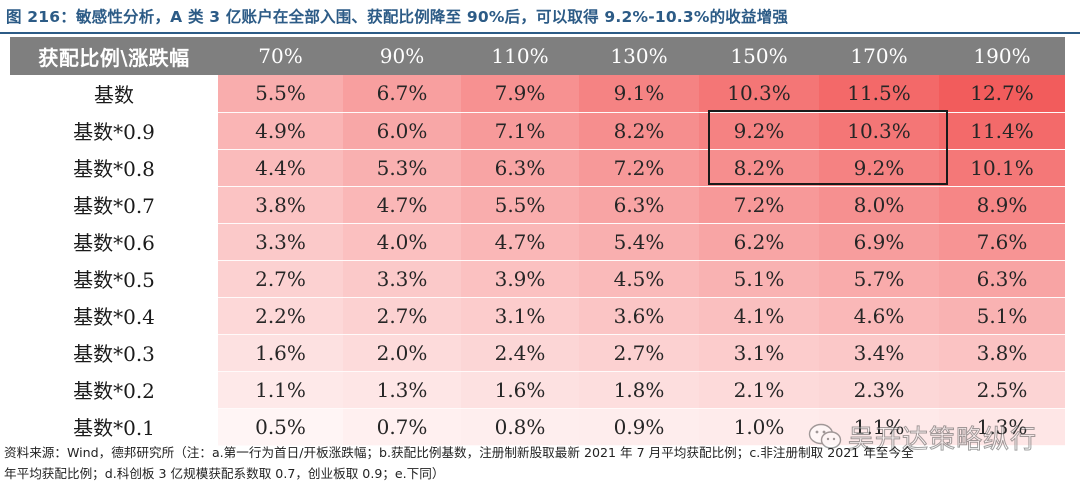  What do you see at coordinates (114, 315) in the screenshot?
I see `row-label: 基数*0.4` at bounding box center [114, 315].